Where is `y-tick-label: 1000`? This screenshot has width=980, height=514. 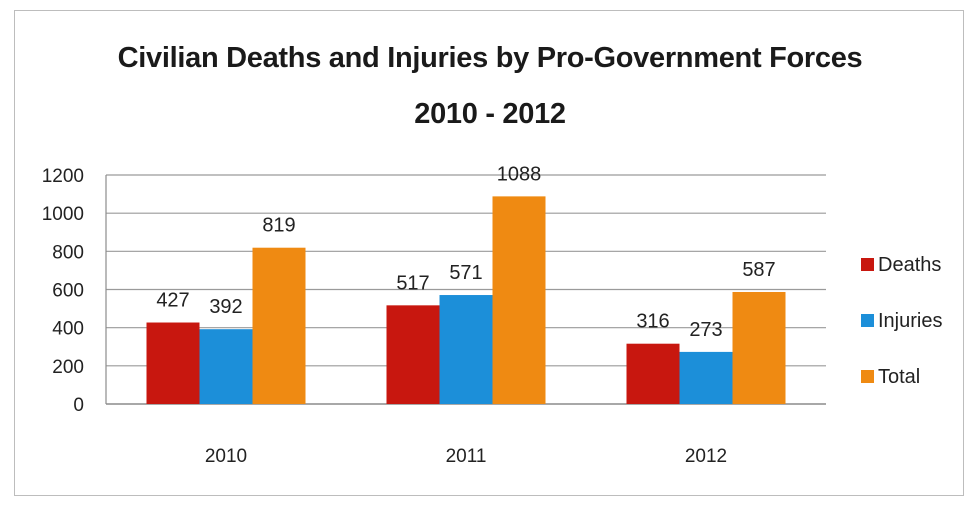 y-tick-label: 1000 is located at coordinates (63, 214).